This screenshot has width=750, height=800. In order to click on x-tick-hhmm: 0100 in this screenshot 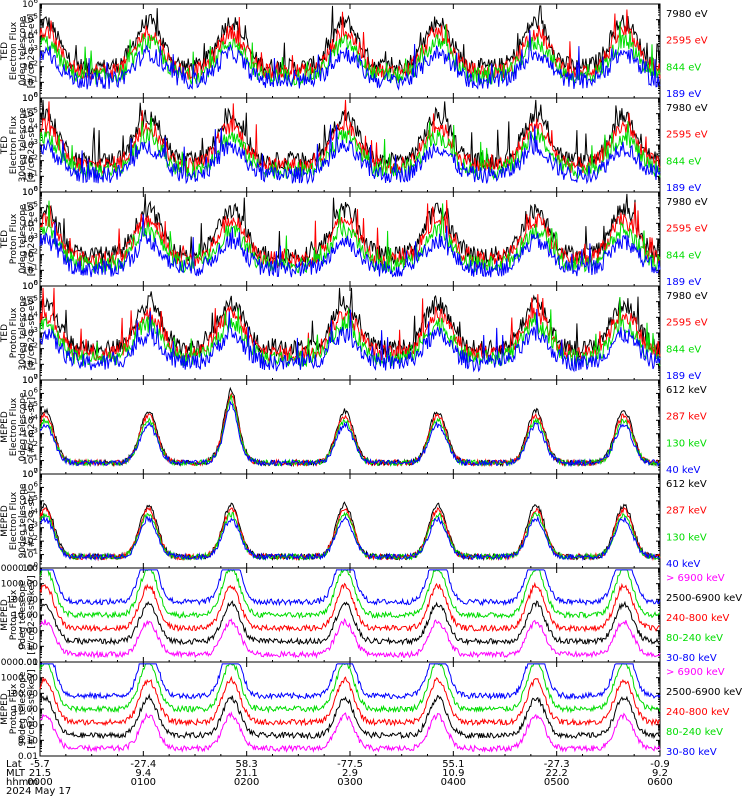, I will do `click(143, 782)`.